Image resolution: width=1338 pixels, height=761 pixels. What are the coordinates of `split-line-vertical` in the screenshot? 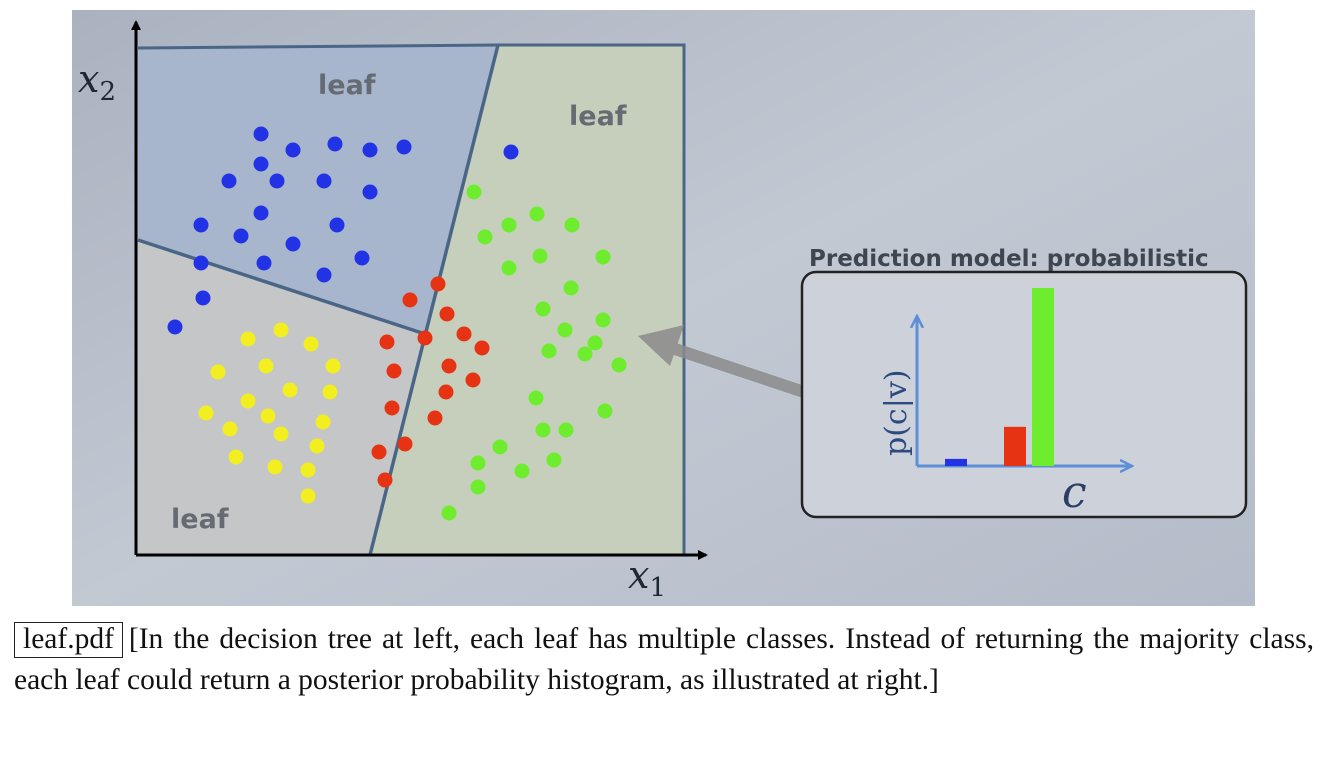 It's located at (434, 300).